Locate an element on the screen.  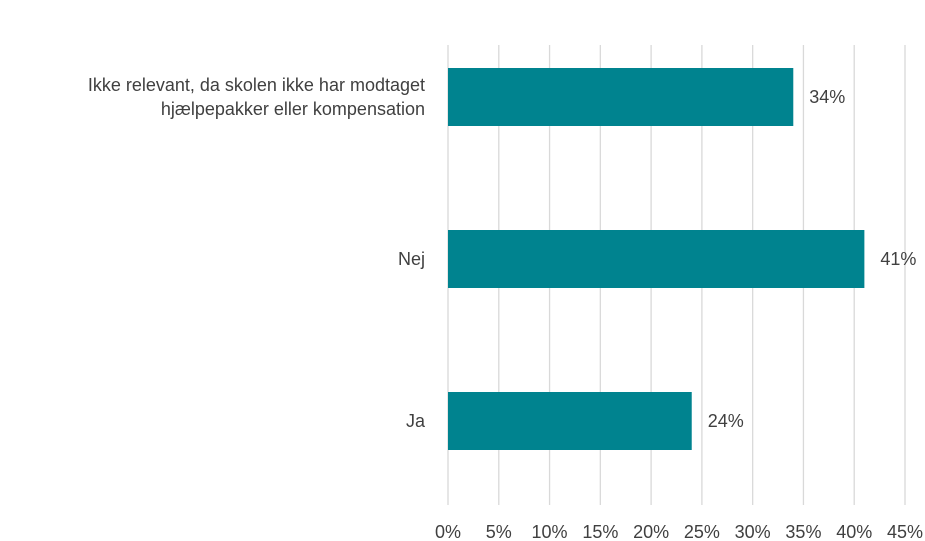
x-tick-label: 25% is located at coordinates (702, 531).